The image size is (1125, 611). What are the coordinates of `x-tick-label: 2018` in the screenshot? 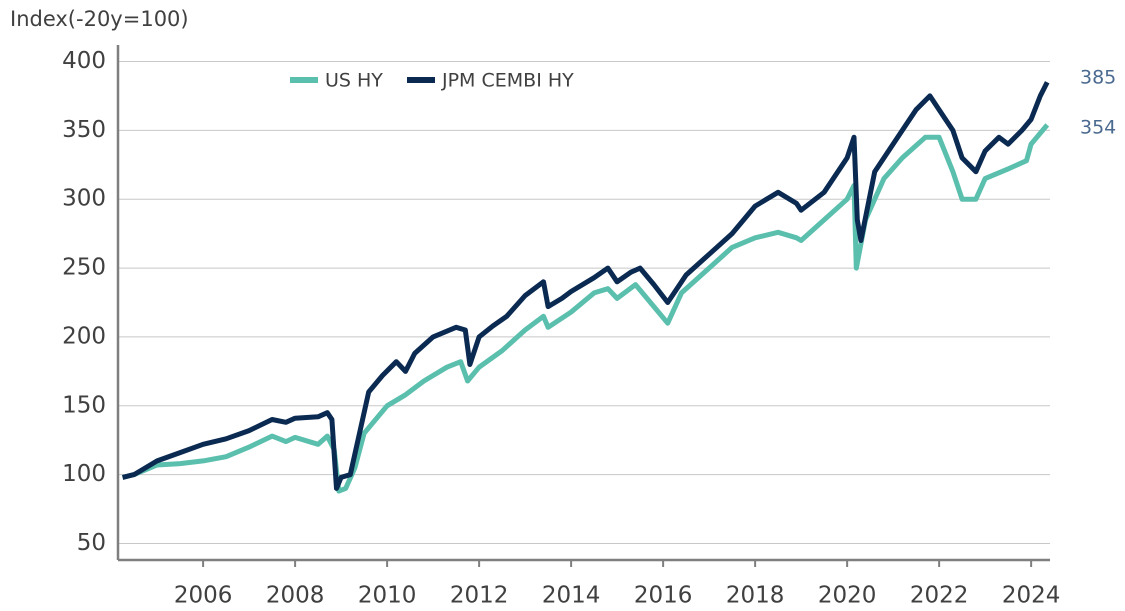 It's located at (755, 596).